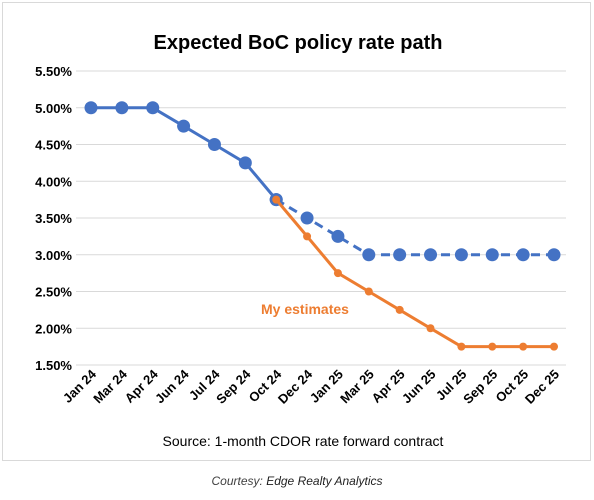 This screenshot has height=500, width=594. What do you see at coordinates (53, 365) in the screenshot?
I see `y-tick-label: 1.50%` at bounding box center [53, 365].